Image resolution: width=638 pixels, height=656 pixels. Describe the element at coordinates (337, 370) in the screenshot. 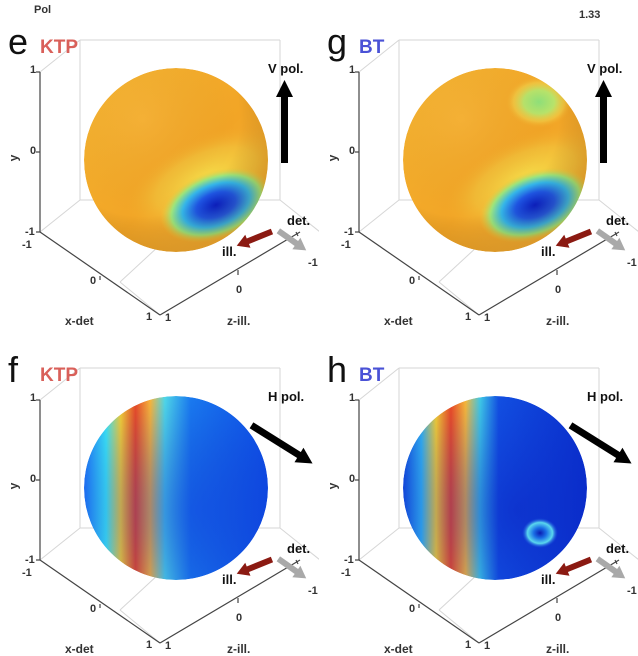

I see `panel-letter: h` at that location.